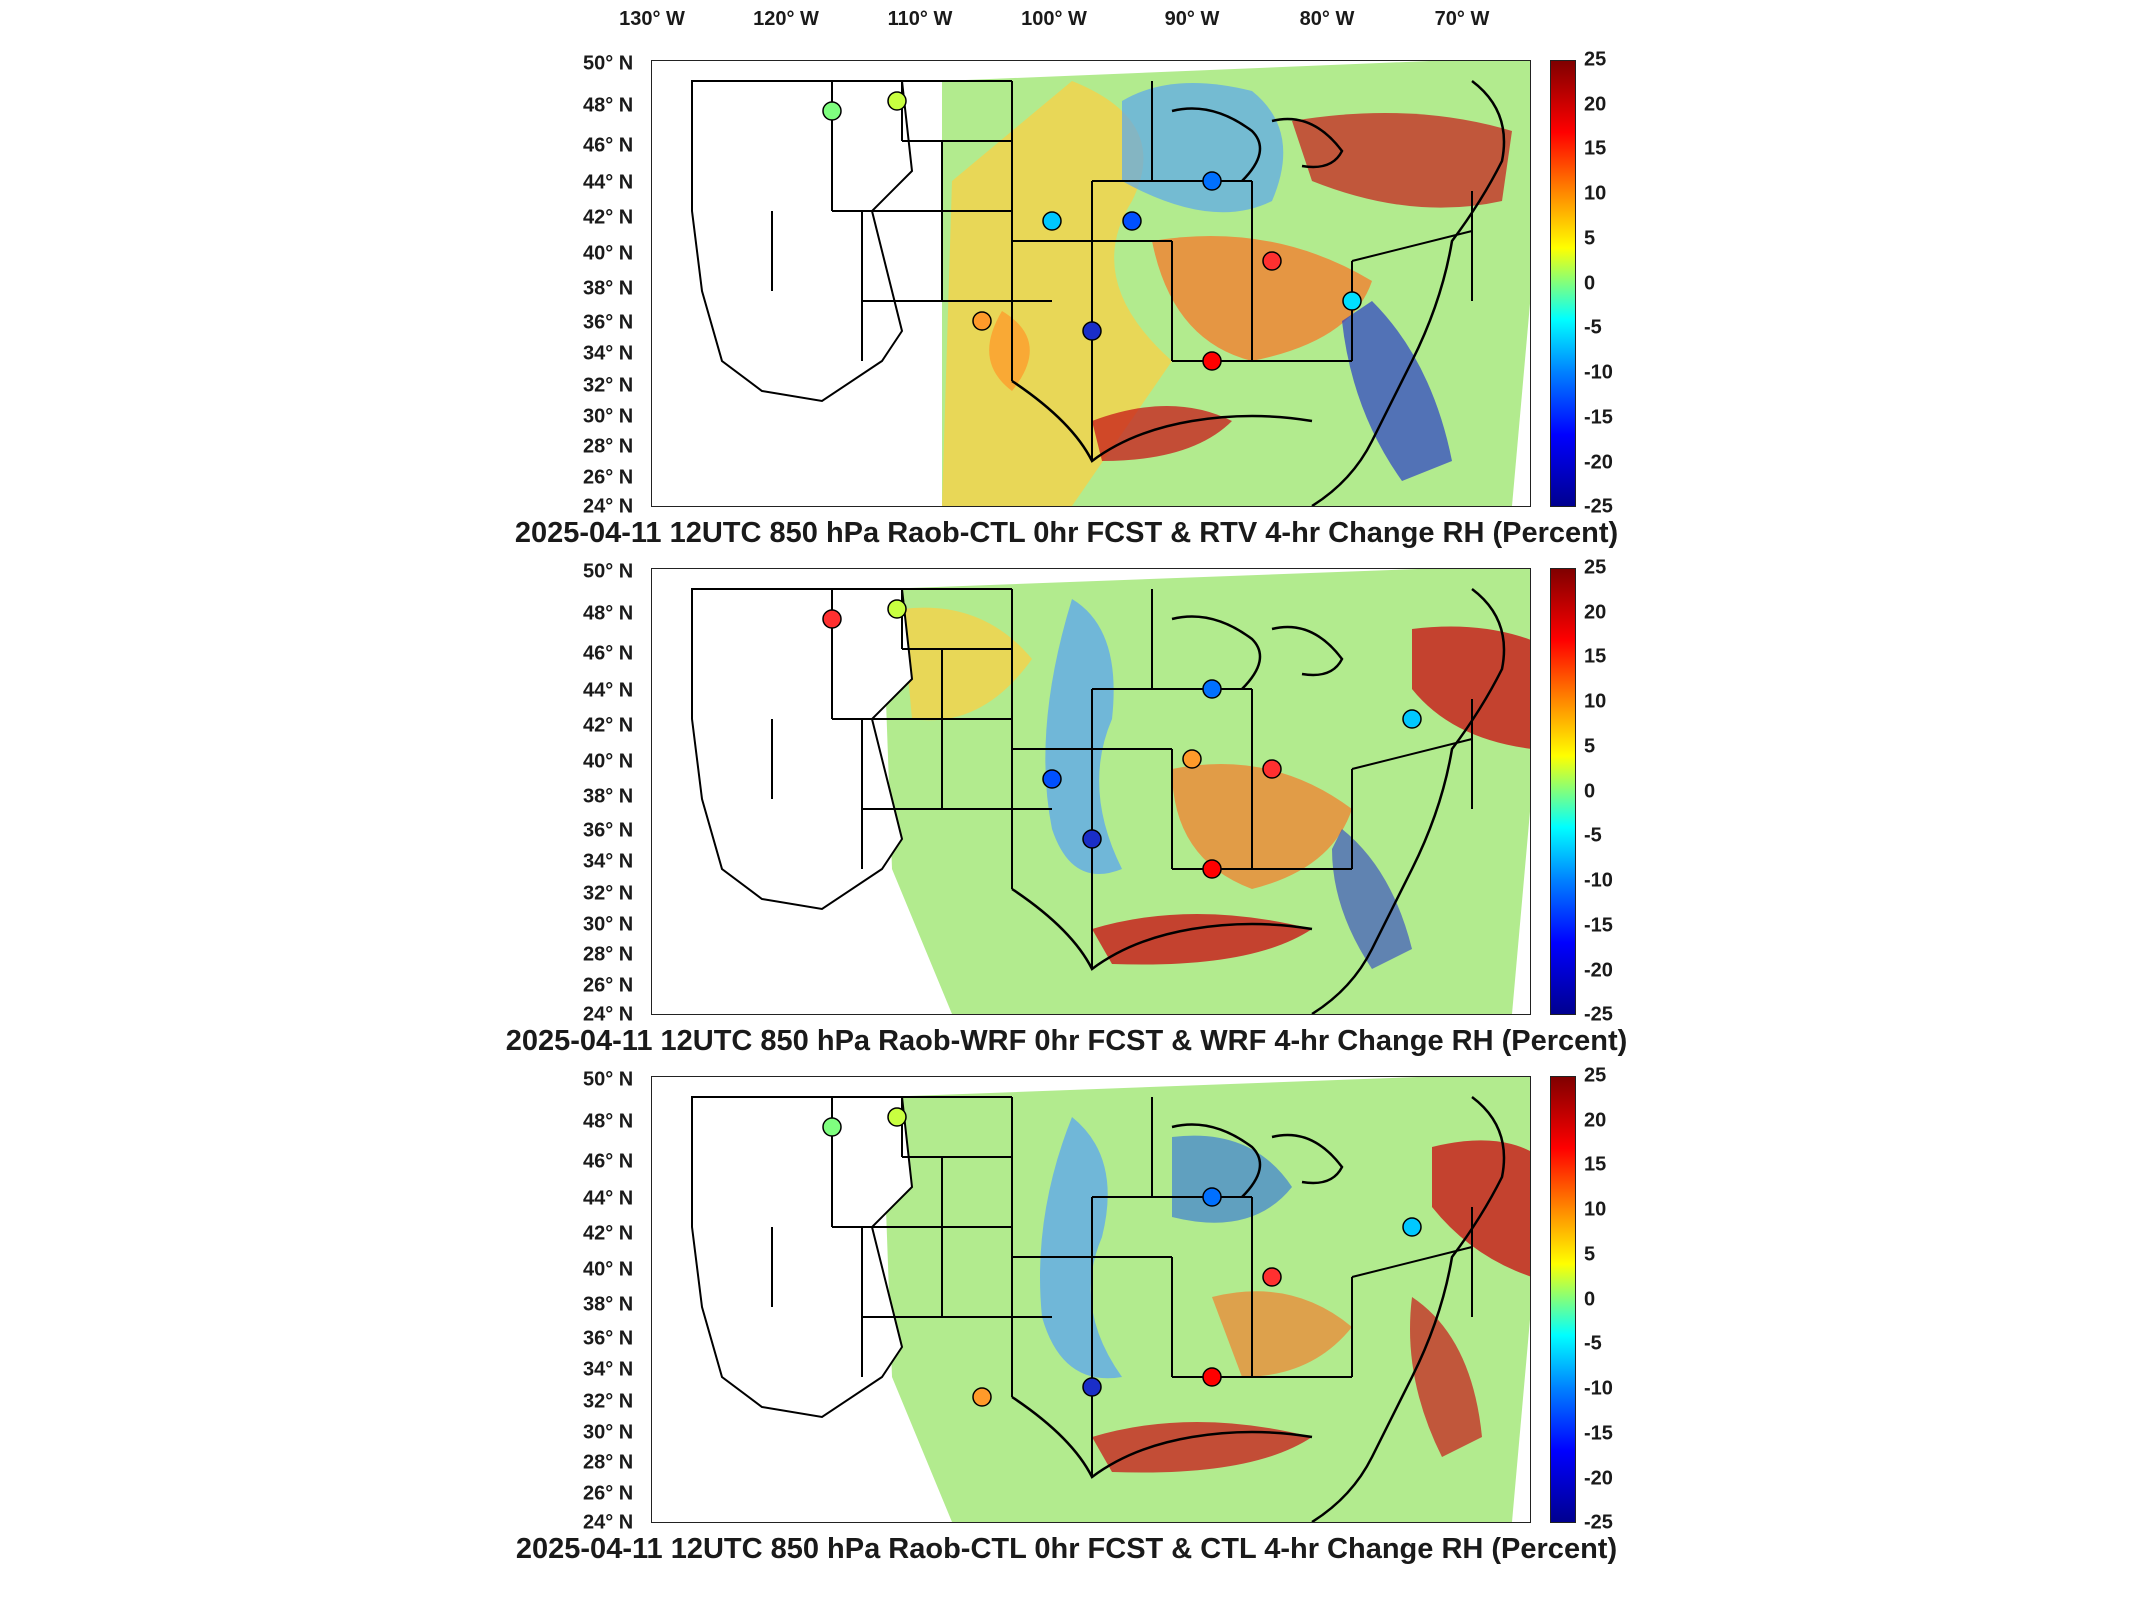 The width and height of the screenshot is (2133, 1600). Describe the element at coordinates (652, 19) in the screenshot. I see `lon-label: 130° W` at that location.